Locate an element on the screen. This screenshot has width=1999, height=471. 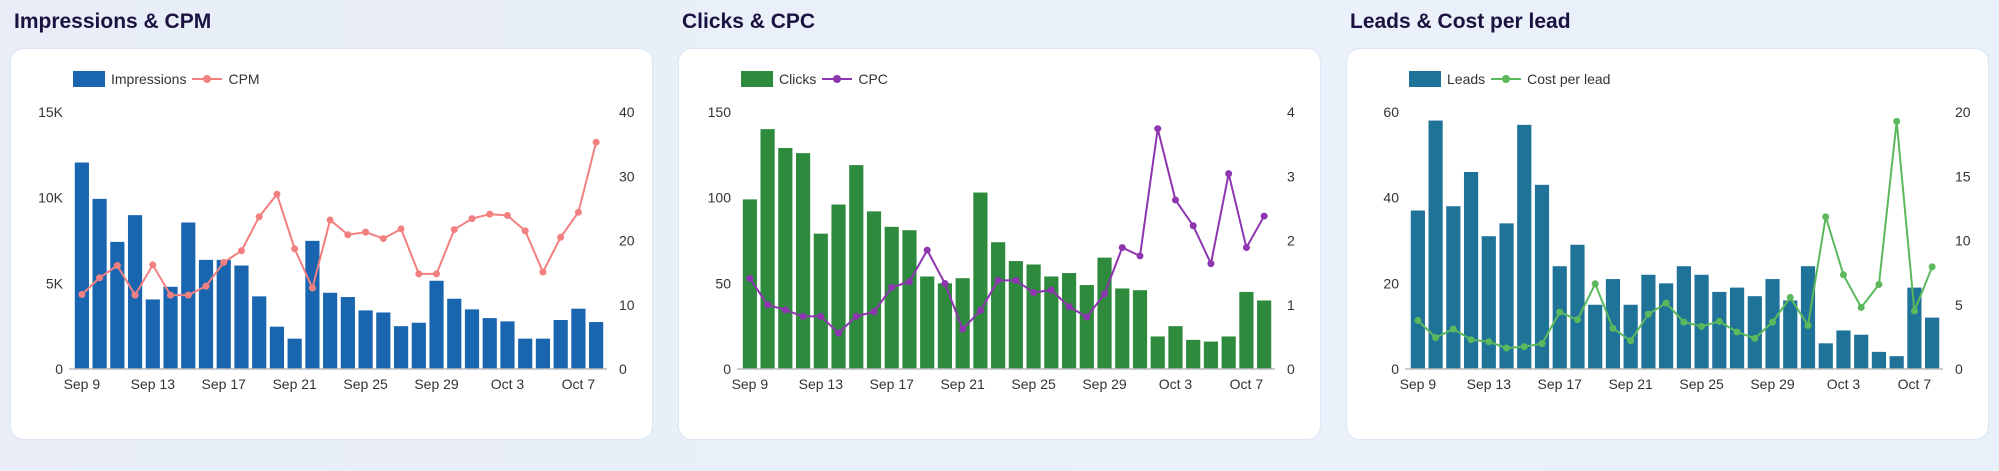
right-axis-tick-label: 5 is located at coordinates (1959, 305).